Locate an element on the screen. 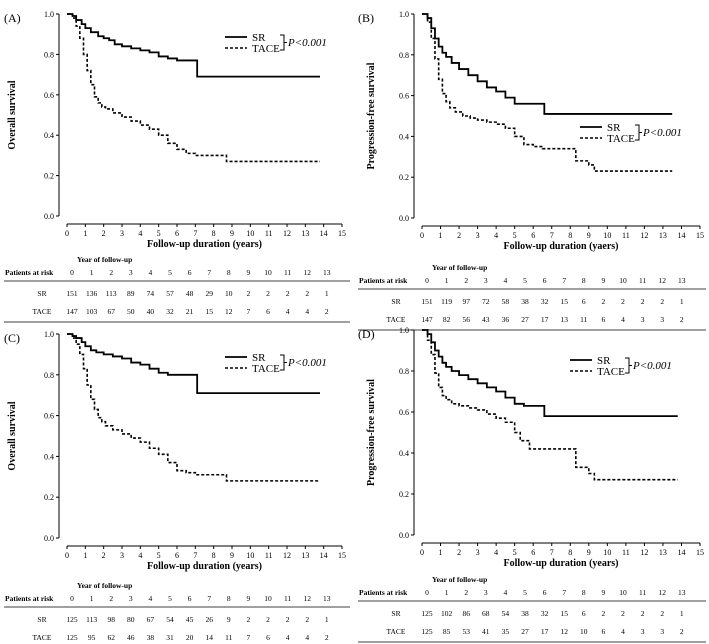  risk-year: 10 is located at coordinates (268, 598).